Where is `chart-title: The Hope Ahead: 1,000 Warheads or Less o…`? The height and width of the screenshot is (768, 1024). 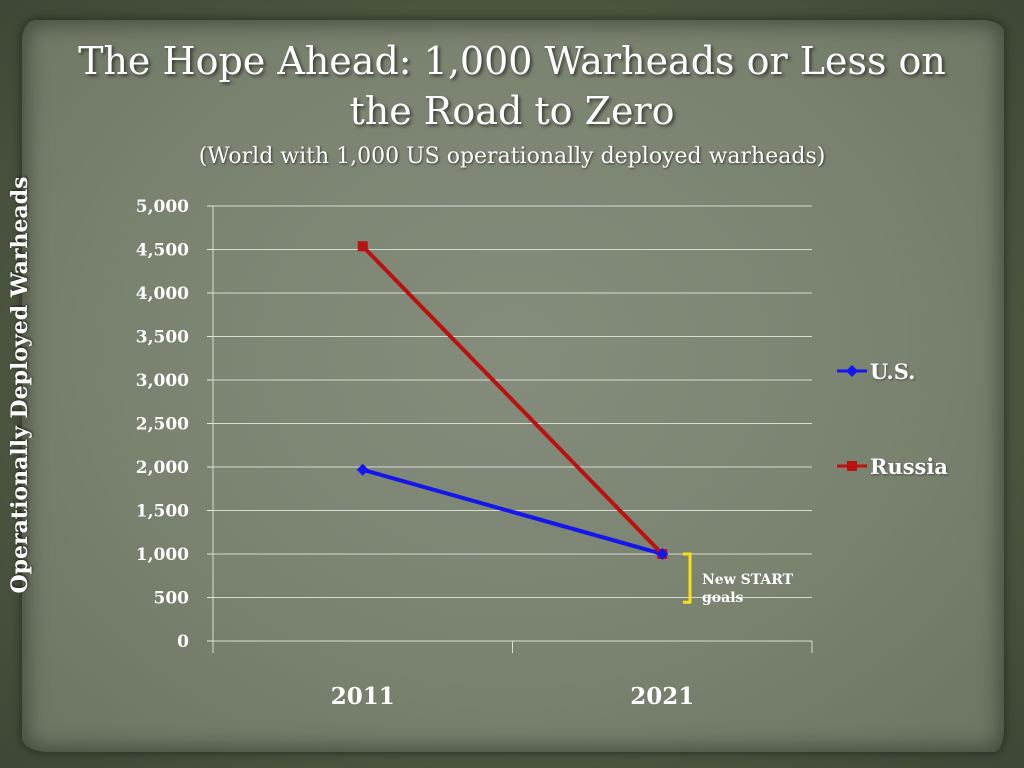
chart-title: The Hope Ahead: 1,000 Warheads or Less o… is located at coordinates (512, 86).